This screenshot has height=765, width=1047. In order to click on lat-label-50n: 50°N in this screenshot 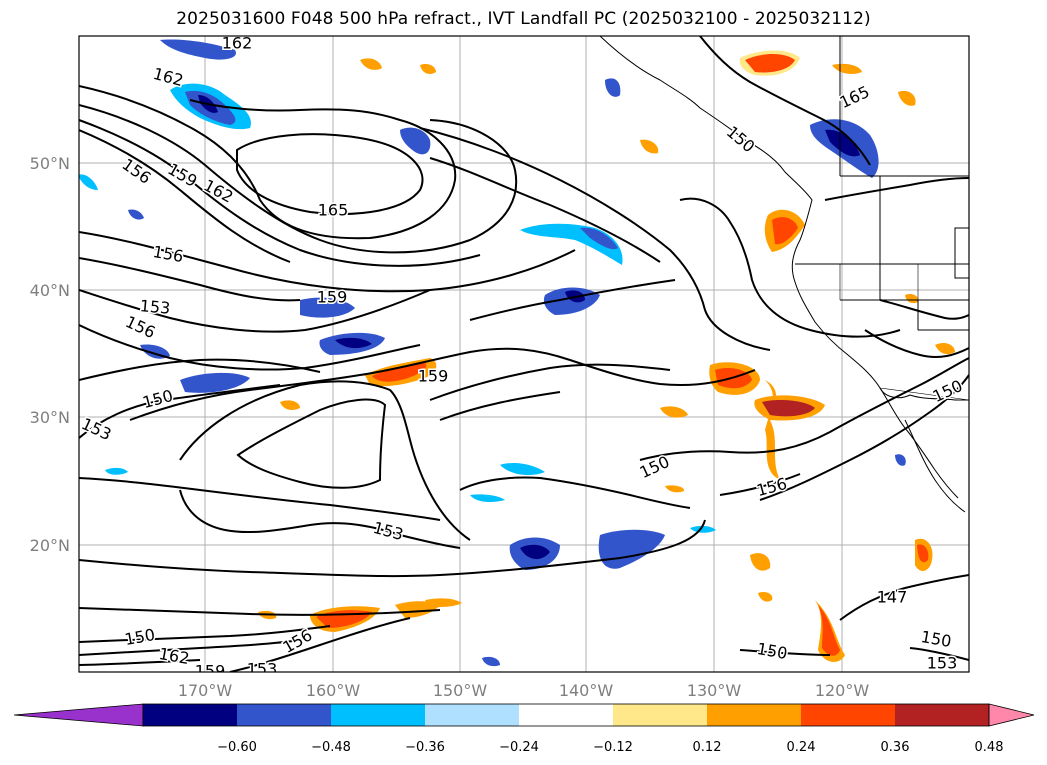, I will do `click(50, 163)`.